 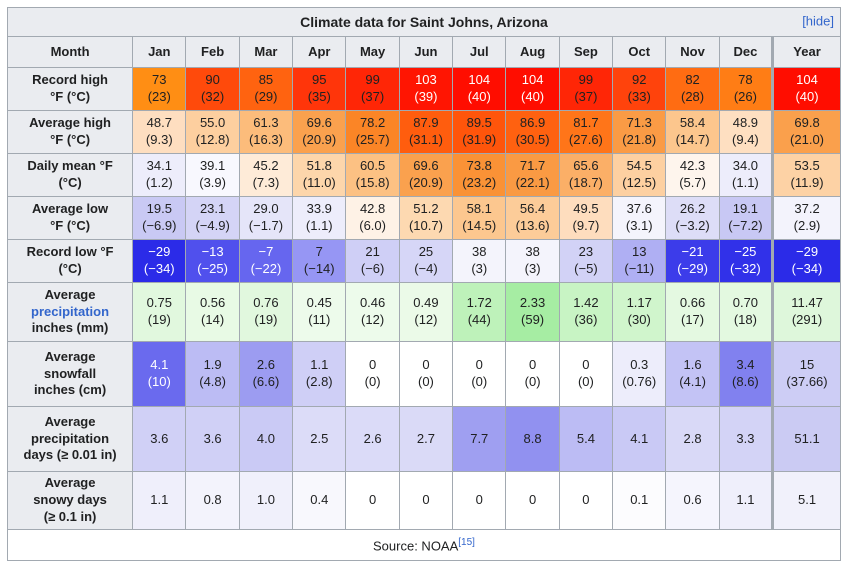 I want to click on cell-daily-mean-jun: 69.6 (20.9), so click(x=426, y=175).